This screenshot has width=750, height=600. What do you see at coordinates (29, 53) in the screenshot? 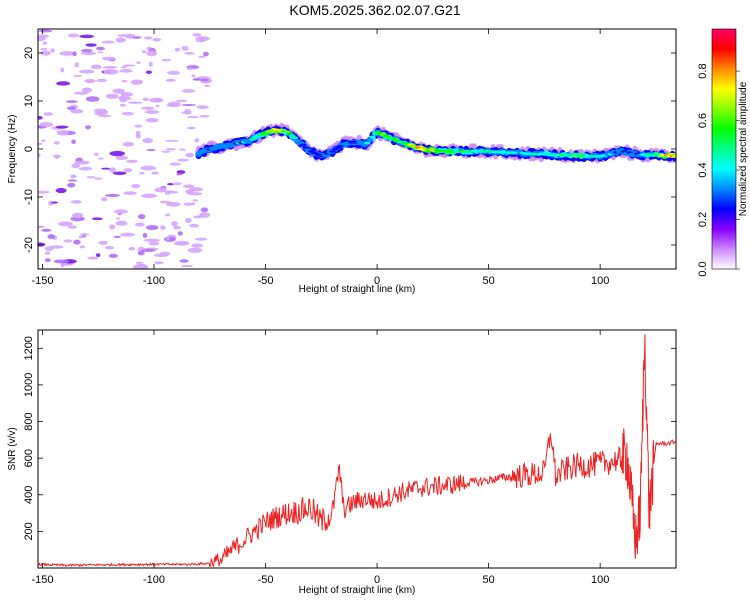
I see `spectrogram-ytick-label: 20` at bounding box center [29, 53].